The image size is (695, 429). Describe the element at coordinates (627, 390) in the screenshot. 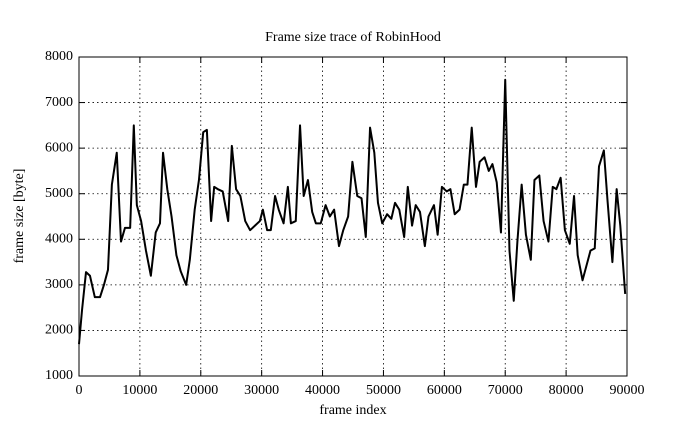

I see `x-tick-label: 90000` at that location.